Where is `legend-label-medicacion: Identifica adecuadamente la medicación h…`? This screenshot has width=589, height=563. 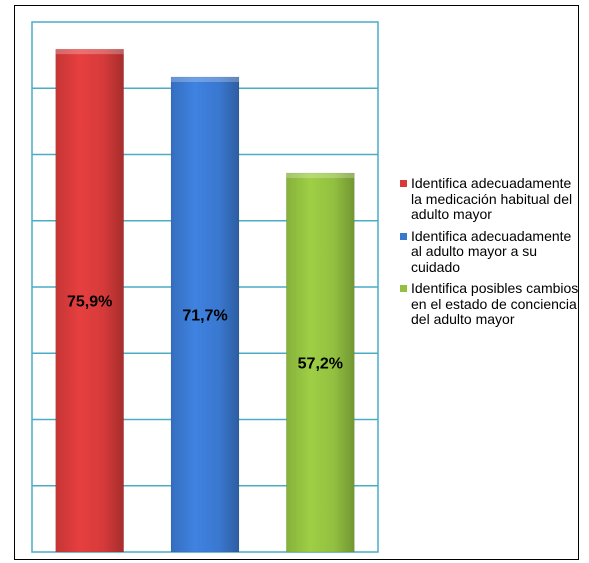
legend-label-medicacion: Identifica adecuadamente la medicación h… is located at coordinates (492, 198).